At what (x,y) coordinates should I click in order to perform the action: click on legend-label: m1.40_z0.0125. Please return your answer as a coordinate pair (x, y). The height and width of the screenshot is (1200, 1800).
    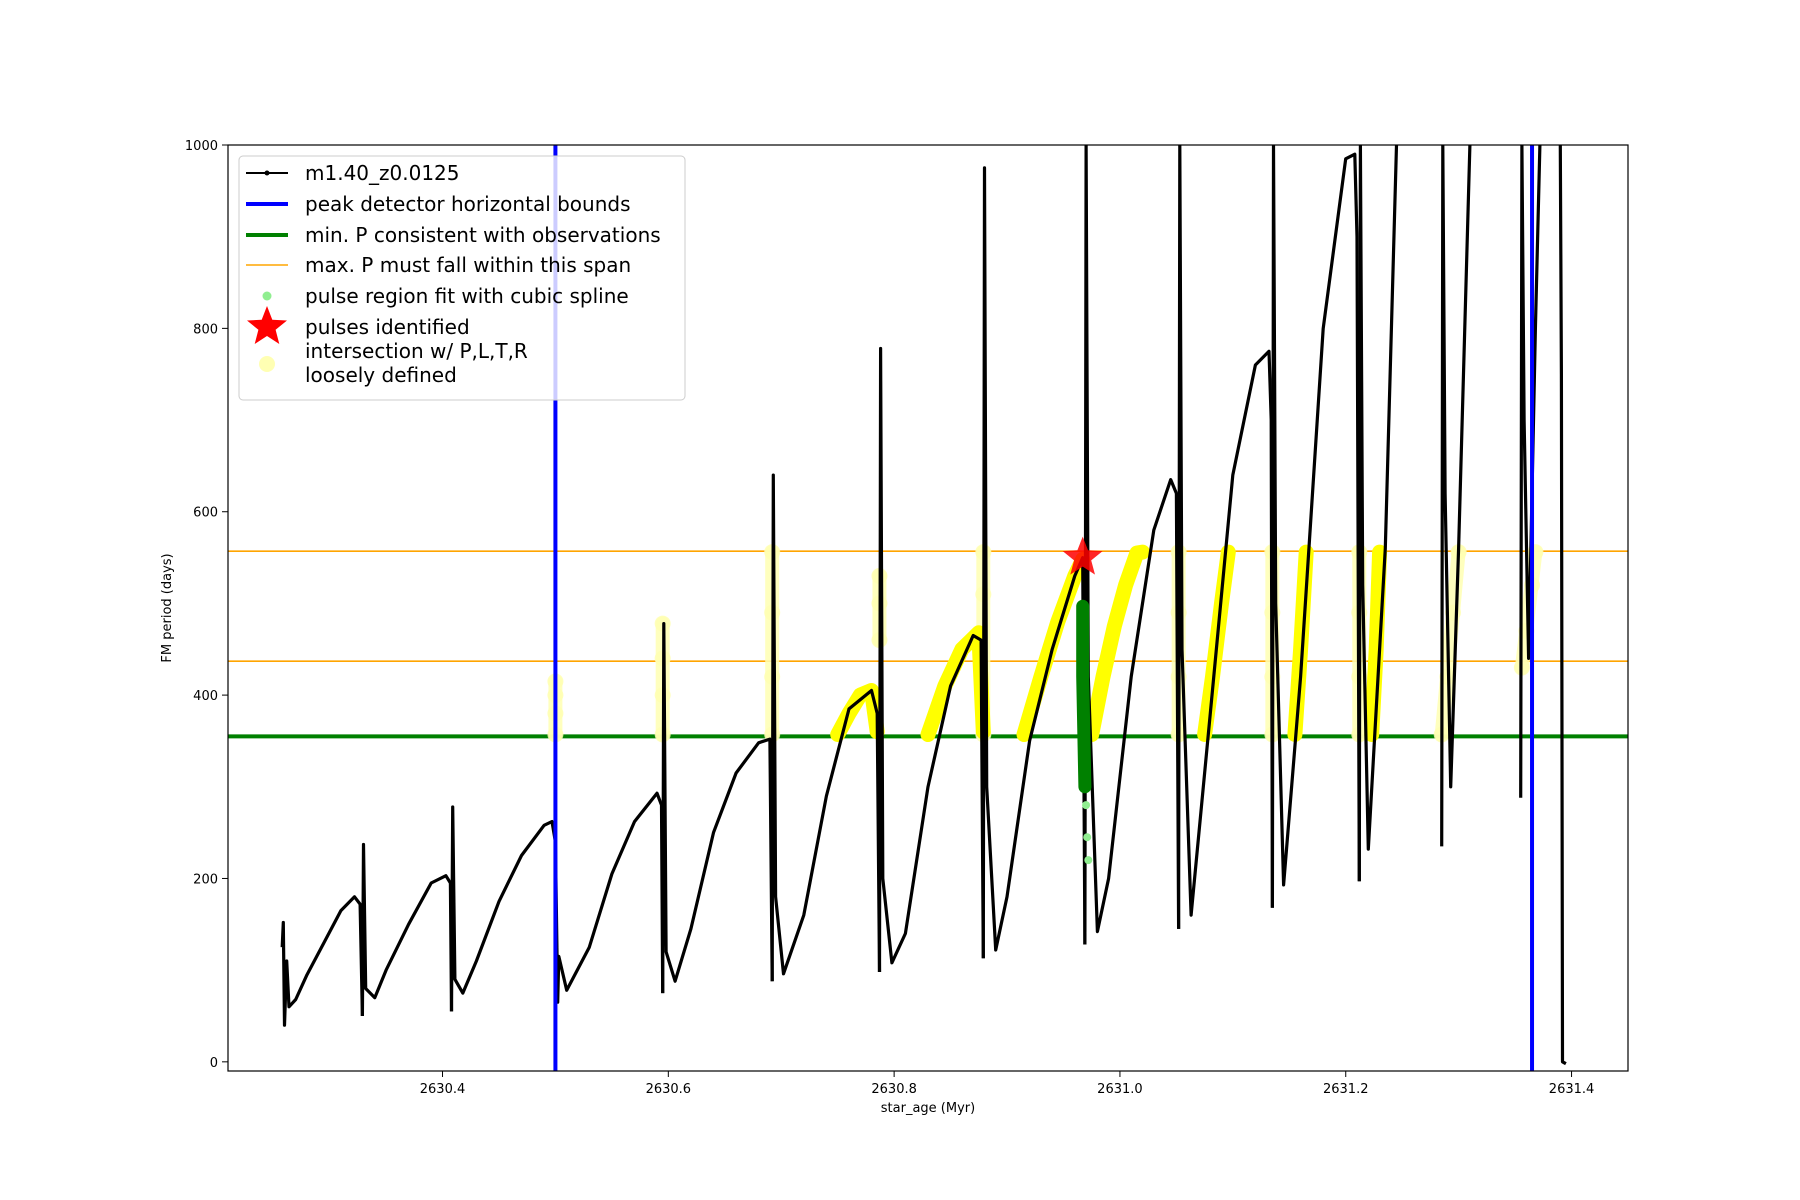
    Looking at the image, I should click on (382, 173).